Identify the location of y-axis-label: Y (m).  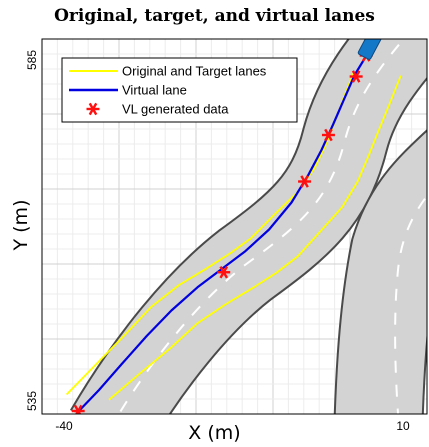
(21, 225).